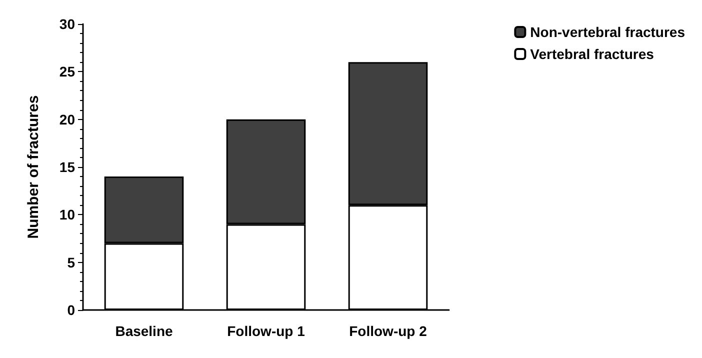 The image size is (702, 358). I want to click on y-tick-label: 10, so click(67, 214).